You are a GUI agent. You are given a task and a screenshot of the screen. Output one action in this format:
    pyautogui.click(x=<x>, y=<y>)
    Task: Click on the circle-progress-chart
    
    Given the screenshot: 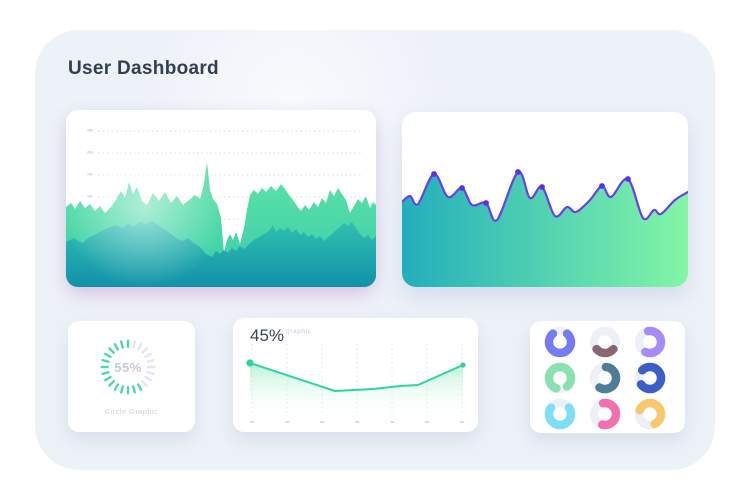 What is the action you would take?
    pyautogui.click(x=128, y=367)
    